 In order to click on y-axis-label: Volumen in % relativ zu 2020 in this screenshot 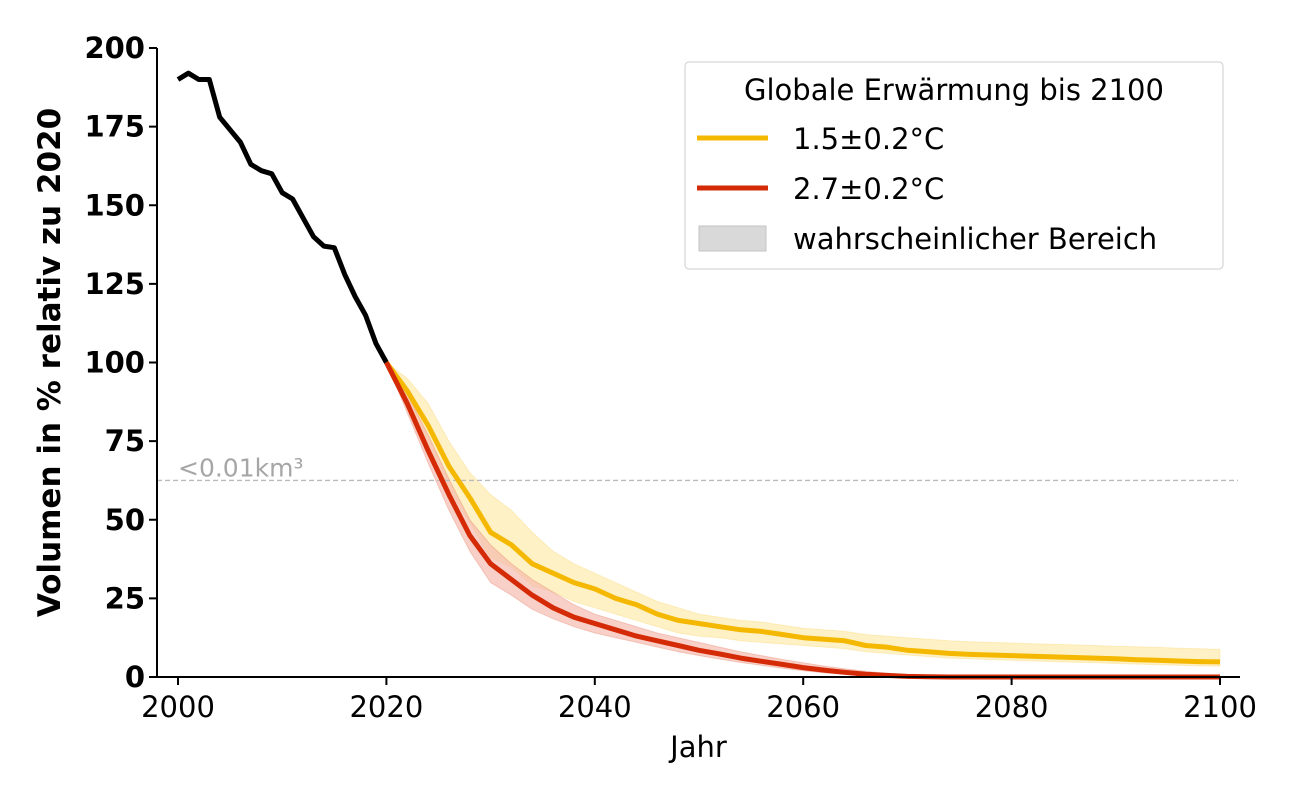, I will do `click(50, 362)`.